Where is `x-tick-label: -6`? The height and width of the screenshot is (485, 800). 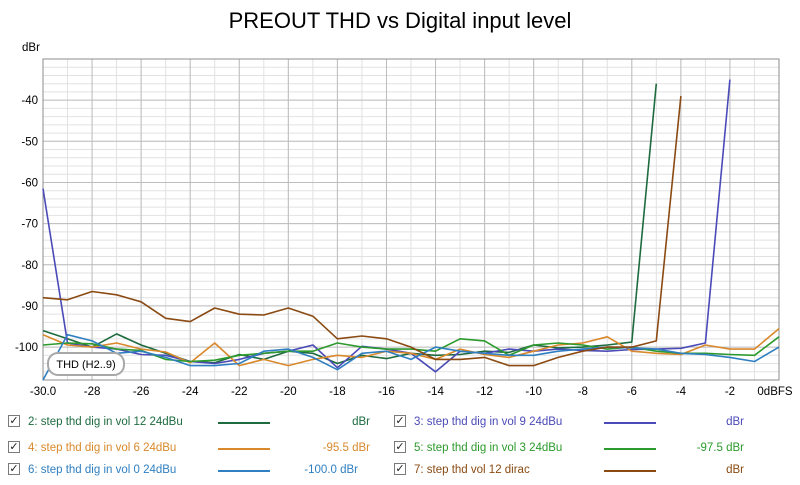
x-tick-label: -6 is located at coordinates (632, 392).